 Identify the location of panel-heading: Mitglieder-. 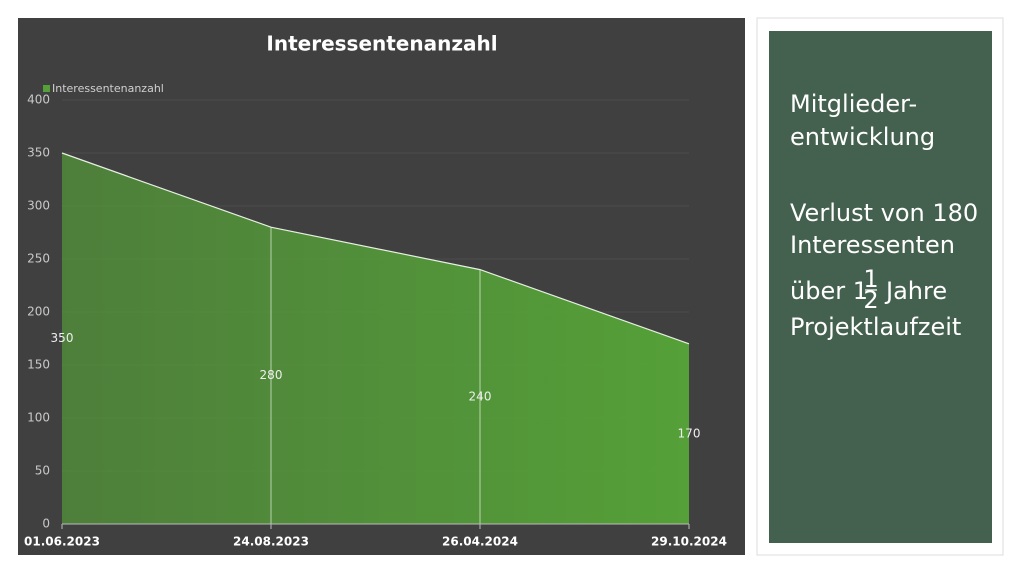
(853, 104).